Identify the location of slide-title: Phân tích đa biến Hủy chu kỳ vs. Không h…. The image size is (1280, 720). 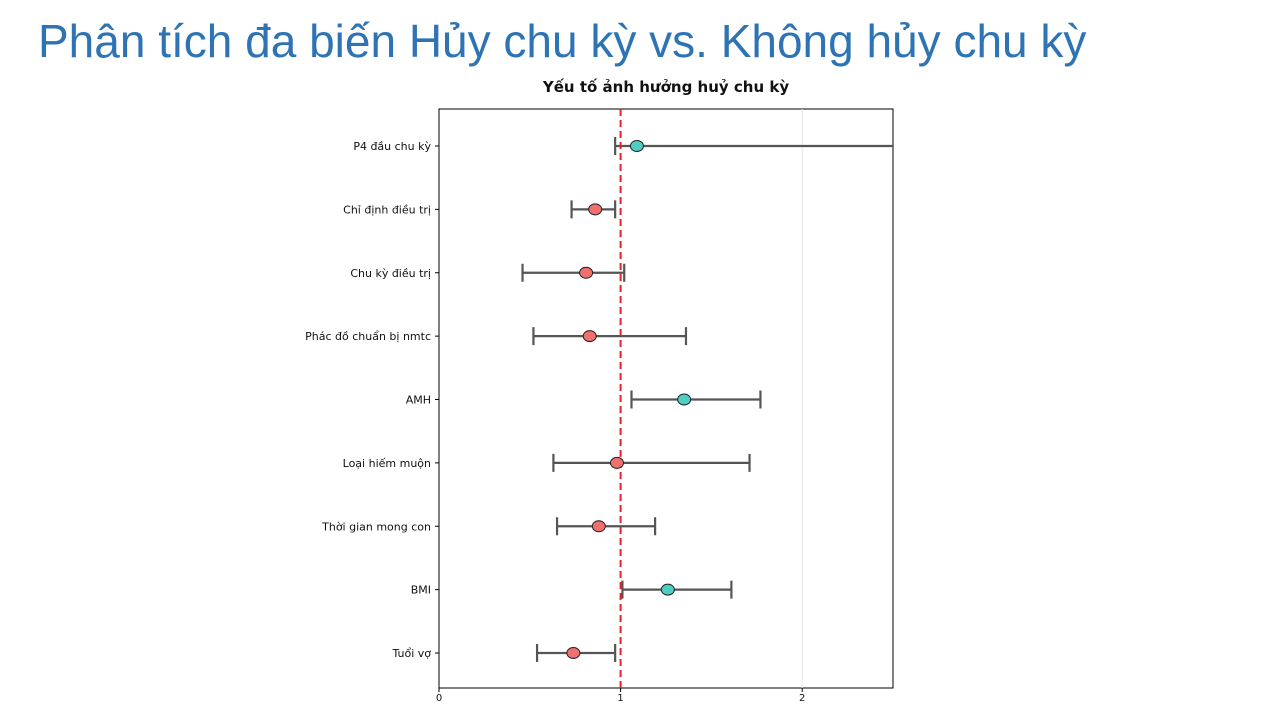
(562, 41).